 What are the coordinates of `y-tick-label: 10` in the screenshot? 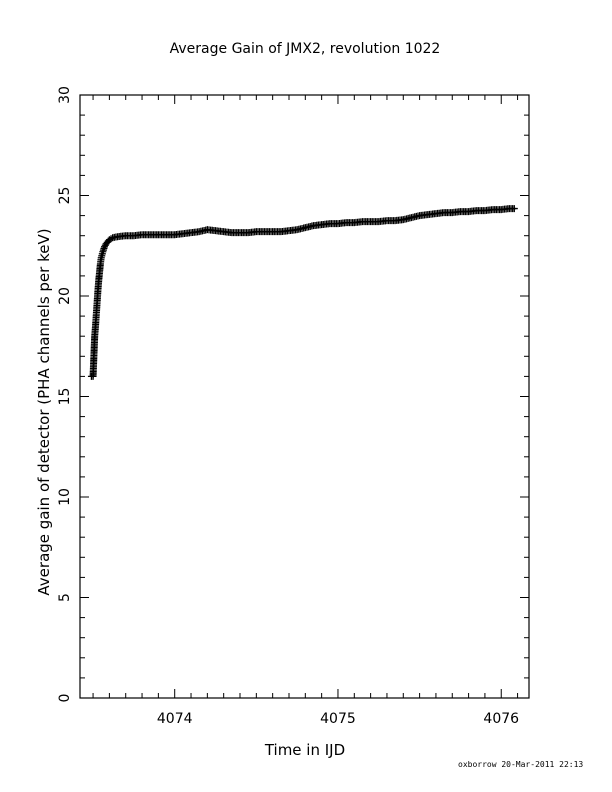 It's located at (65, 497).